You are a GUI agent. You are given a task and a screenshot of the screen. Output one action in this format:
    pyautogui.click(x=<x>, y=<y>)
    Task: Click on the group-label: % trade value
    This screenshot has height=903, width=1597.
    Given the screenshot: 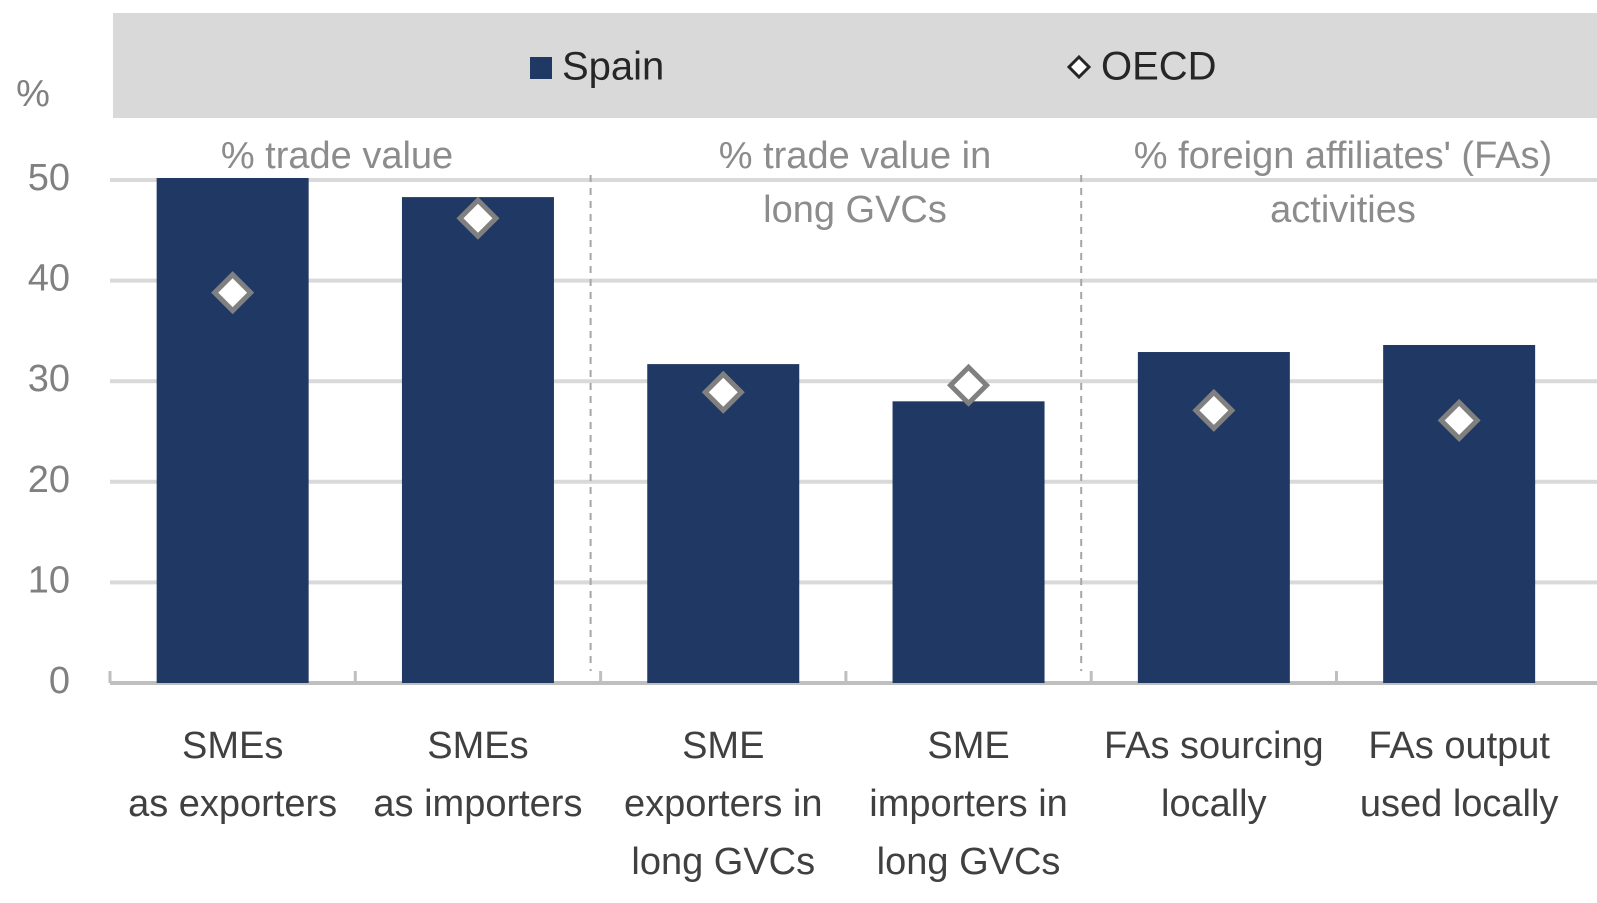 What is the action you would take?
    pyautogui.click(x=337, y=156)
    